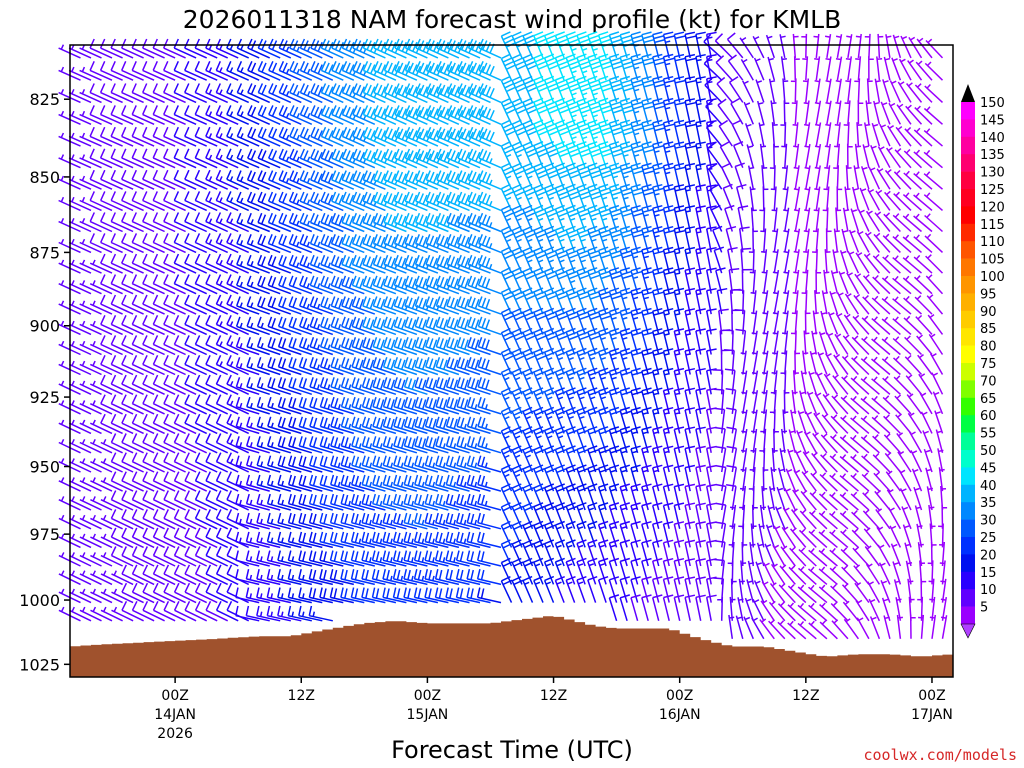 The width and height of the screenshot is (1024, 768). Describe the element at coordinates (988, 486) in the screenshot. I see `colorbar-label: 40` at that location.